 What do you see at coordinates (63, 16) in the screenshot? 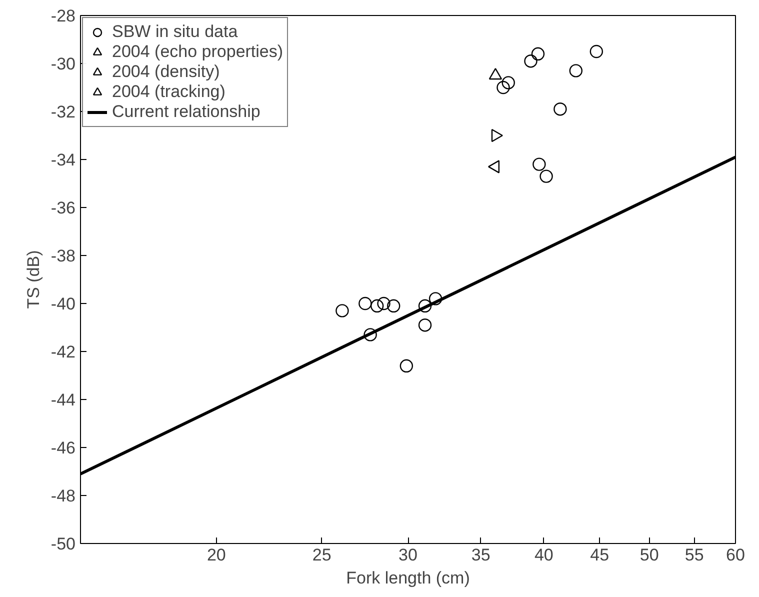
I see `y-tick-label: -28` at bounding box center [63, 16].